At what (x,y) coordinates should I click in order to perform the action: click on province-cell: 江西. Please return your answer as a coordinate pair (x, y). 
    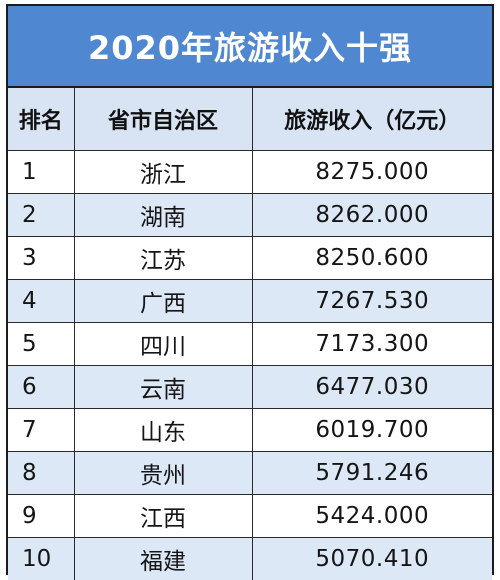
    Looking at the image, I should click on (163, 516).